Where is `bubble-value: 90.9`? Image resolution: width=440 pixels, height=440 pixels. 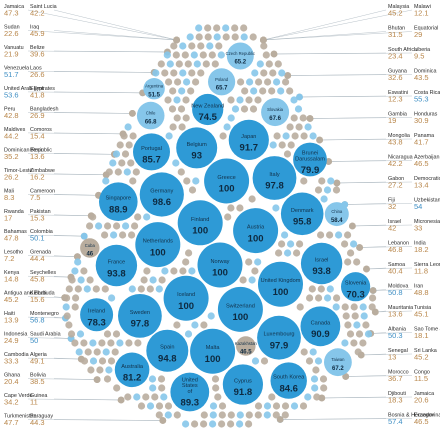
bubble-value: 90.9 is located at coordinates (320, 334).